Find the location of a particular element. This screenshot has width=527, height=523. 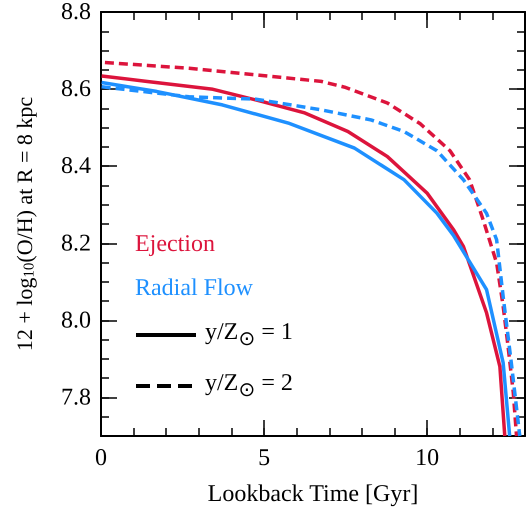

annotation: y/Z$_{⊙}$ = 2 is located at coordinates (249, 385).